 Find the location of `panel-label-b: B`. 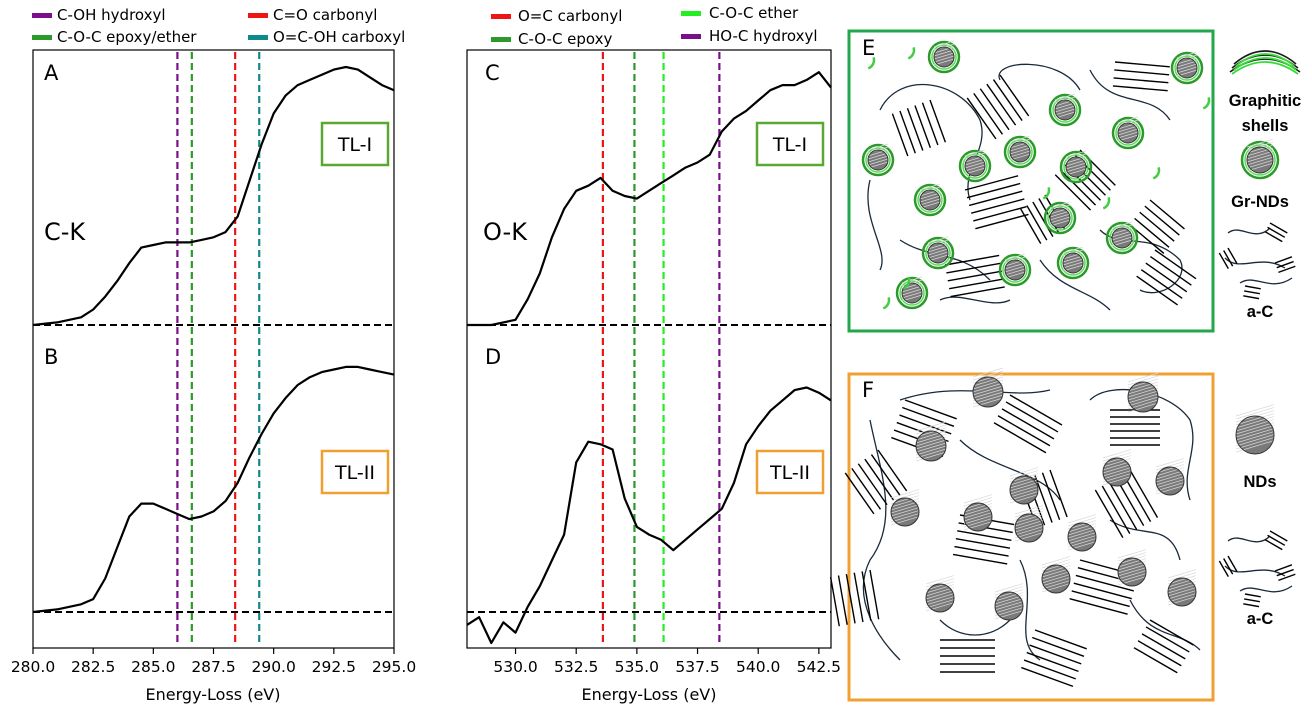

panel-label-b: B is located at coordinates (51, 357).